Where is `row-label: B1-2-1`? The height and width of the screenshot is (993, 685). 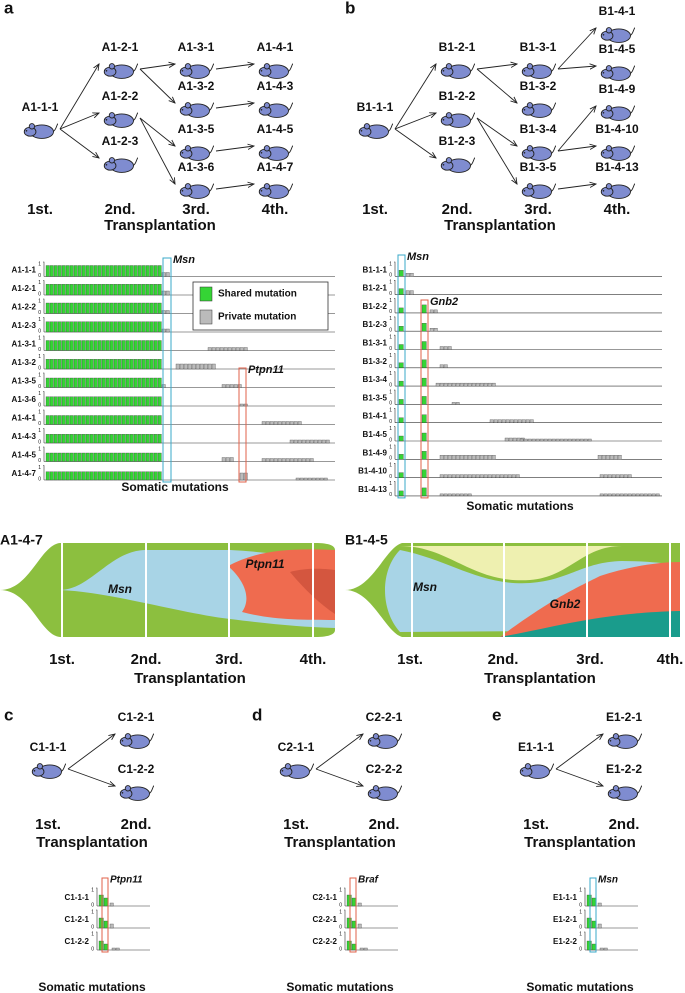 row-label: B1-2-1 is located at coordinates (375, 288).